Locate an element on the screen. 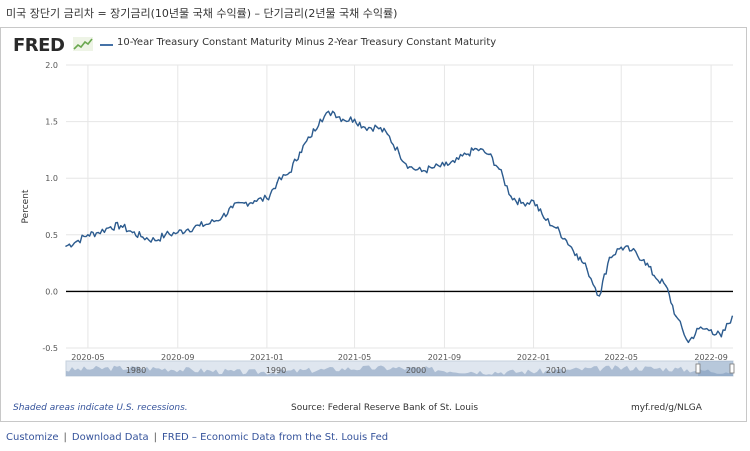  navigator-year-label: 2000 is located at coordinates (416, 370).